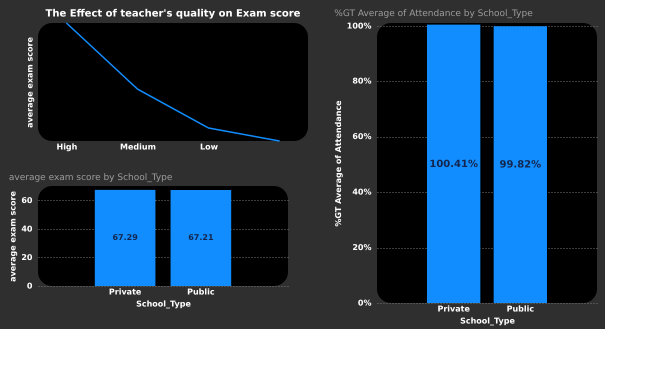 Image resolution: width=666 pixels, height=368 pixels. Describe the element at coordinates (125, 237) in the screenshot. I see `data-label: 67.29` at that location.